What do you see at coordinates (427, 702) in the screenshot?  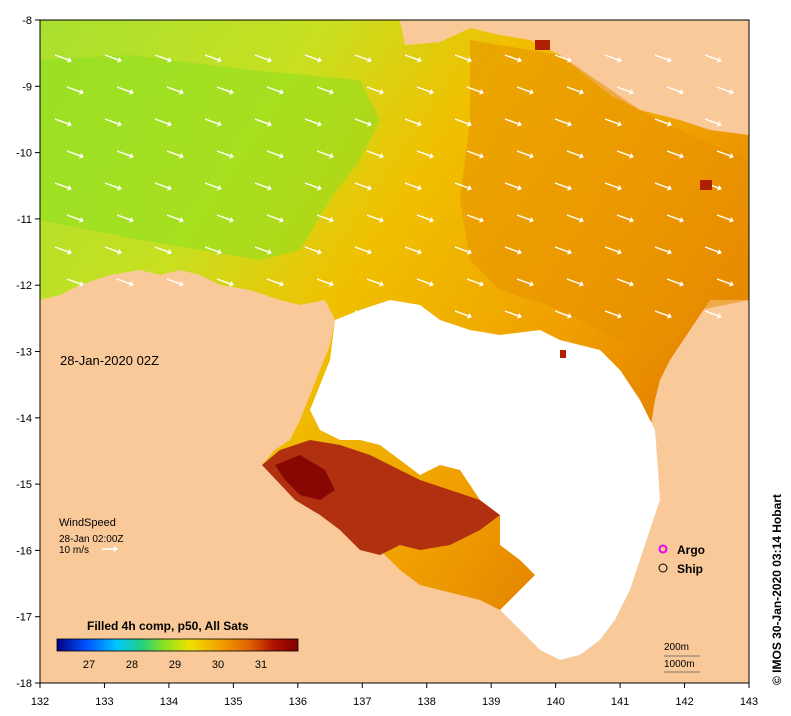 I see `lon-tick-label: 138` at bounding box center [427, 702].